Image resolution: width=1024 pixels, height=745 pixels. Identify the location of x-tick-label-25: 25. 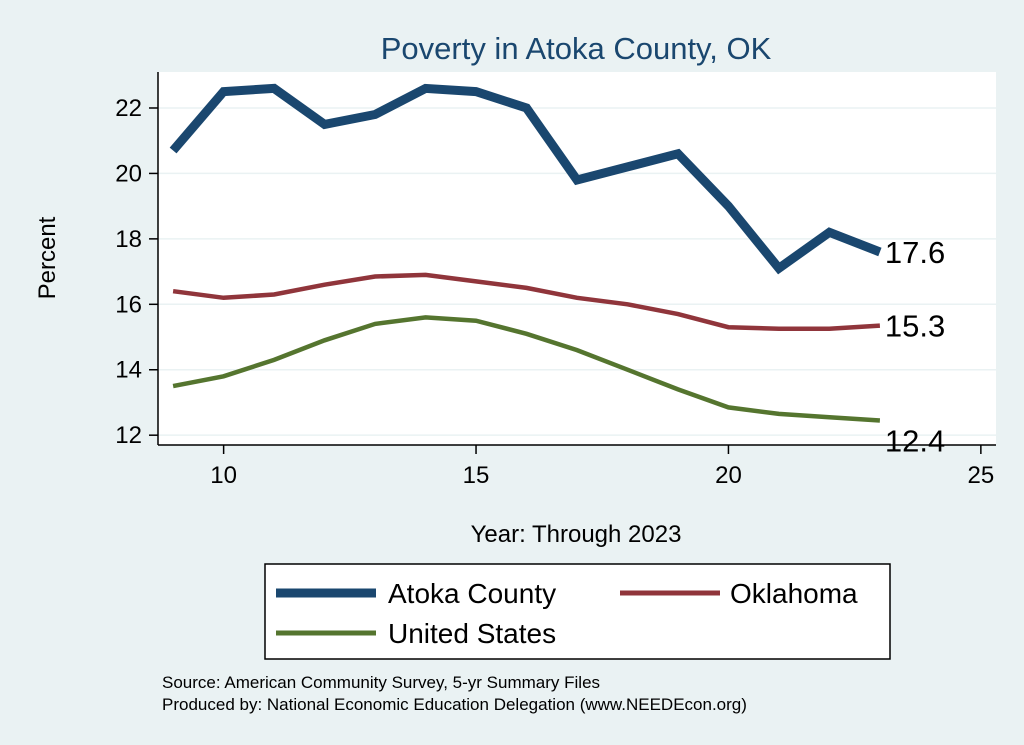
(981, 475).